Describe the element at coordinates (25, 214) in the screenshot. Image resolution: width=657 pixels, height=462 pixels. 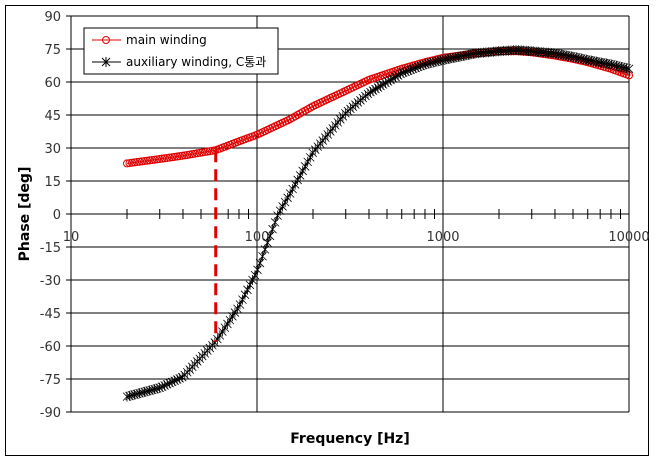
I see `y-axis-label: Phase [deg]` at that location.